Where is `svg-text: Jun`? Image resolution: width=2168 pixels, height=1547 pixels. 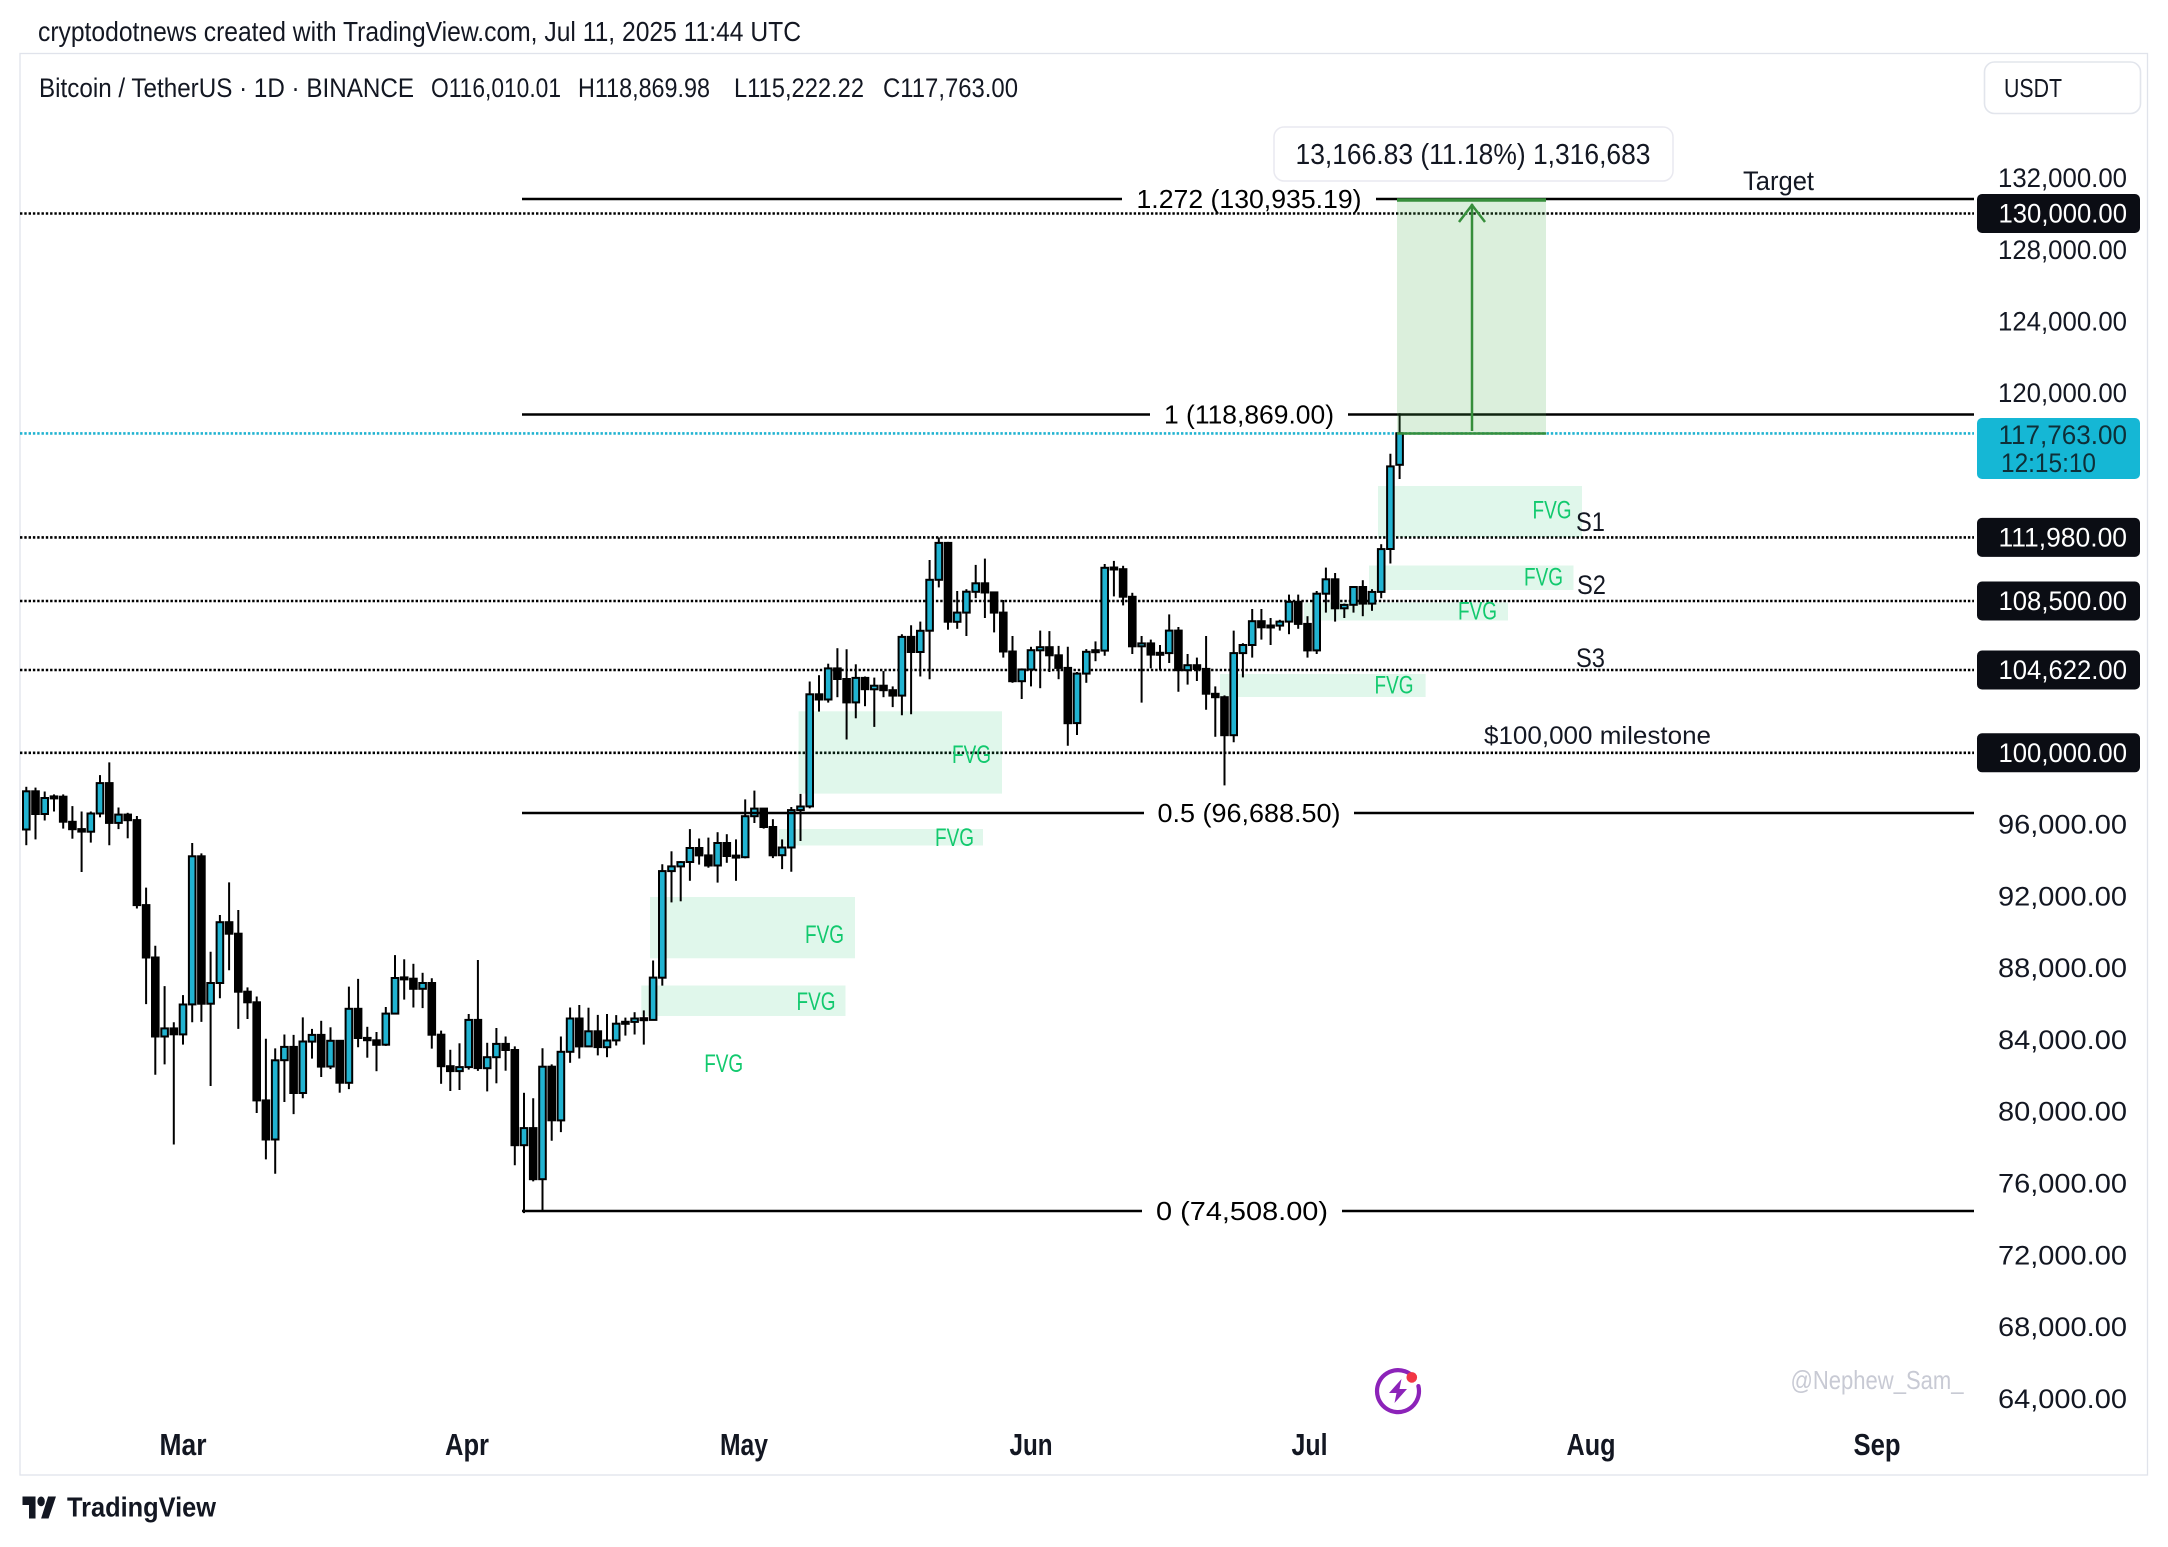
svg-text: Jun is located at coordinates (1031, 1444).